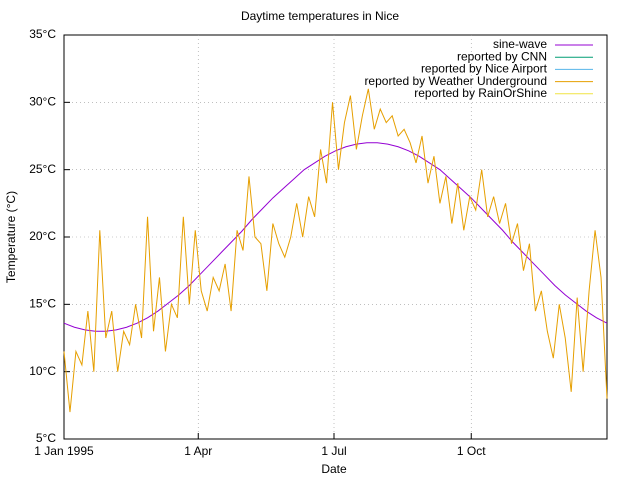 Image resolution: width=640 pixels, height=480 pixels. I want to click on y-tick-label: 10°C, so click(42, 371).